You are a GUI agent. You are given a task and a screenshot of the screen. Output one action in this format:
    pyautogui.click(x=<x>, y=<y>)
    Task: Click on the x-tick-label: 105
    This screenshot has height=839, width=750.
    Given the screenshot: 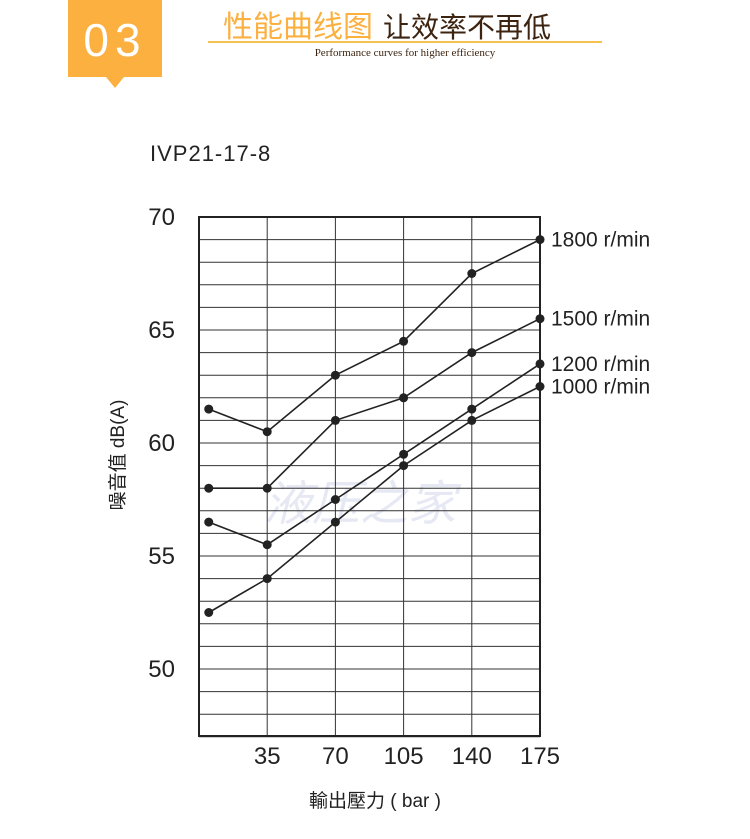 What is the action you would take?
    pyautogui.click(x=404, y=756)
    